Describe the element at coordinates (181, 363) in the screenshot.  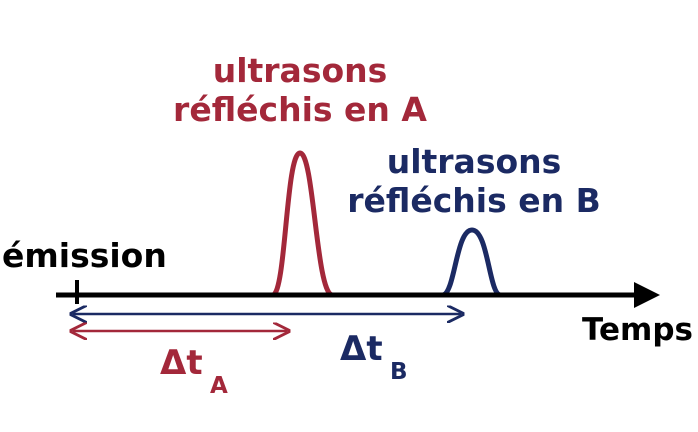
I see `delta-t-a-symbol: Δt` at that location.